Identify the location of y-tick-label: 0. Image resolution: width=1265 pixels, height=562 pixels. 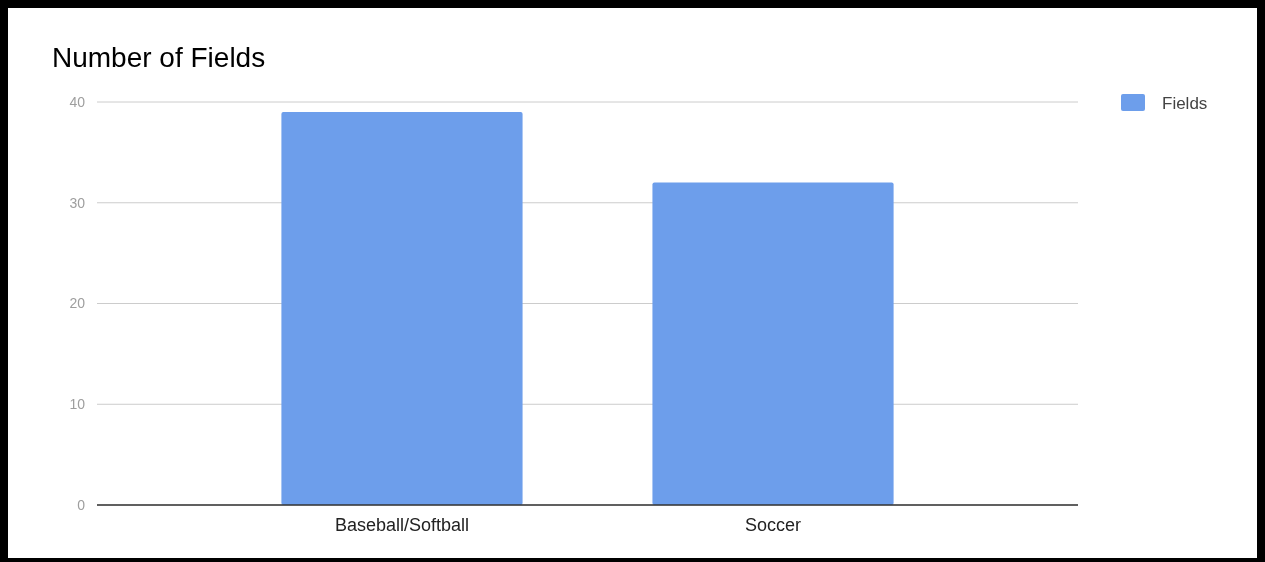
(81, 504).